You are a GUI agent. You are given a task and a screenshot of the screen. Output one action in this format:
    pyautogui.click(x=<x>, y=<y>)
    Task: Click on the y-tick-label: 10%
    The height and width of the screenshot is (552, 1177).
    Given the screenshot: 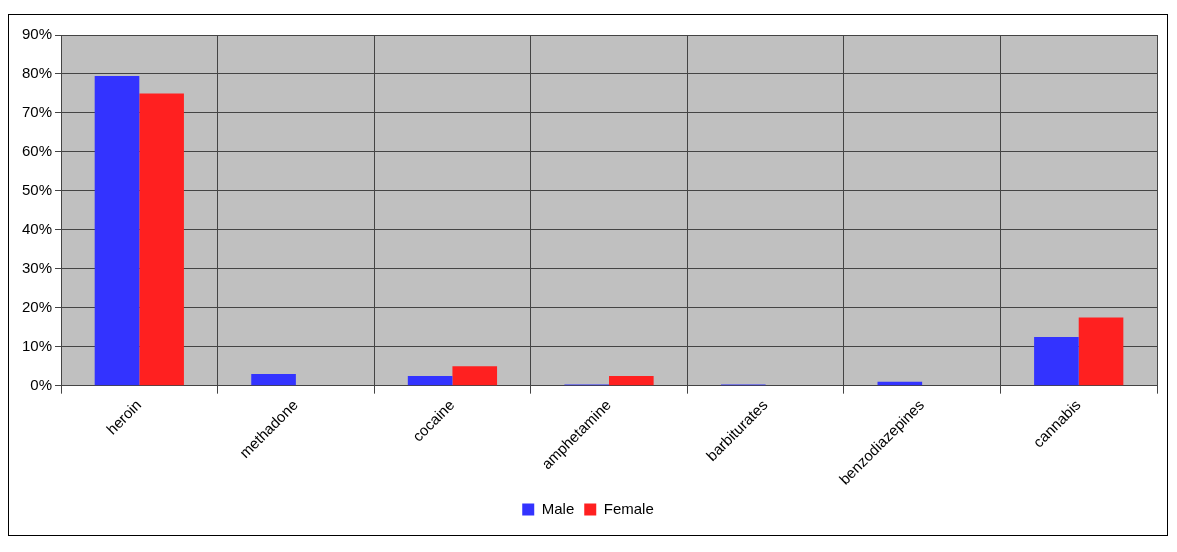 What is the action you would take?
    pyautogui.click(x=37, y=345)
    